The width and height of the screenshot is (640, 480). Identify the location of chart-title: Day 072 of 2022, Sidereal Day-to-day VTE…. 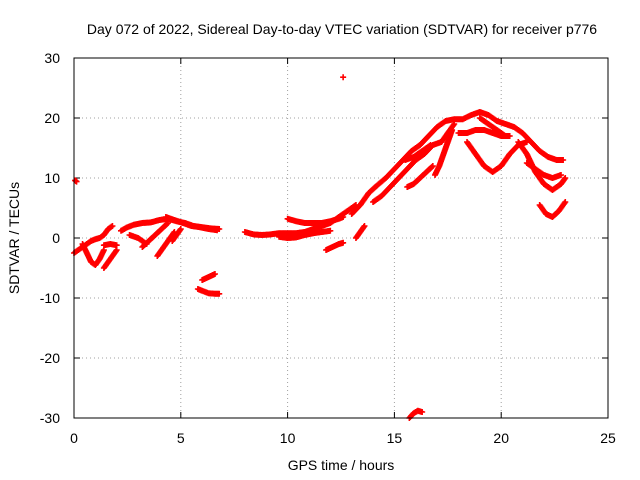
(342, 29).